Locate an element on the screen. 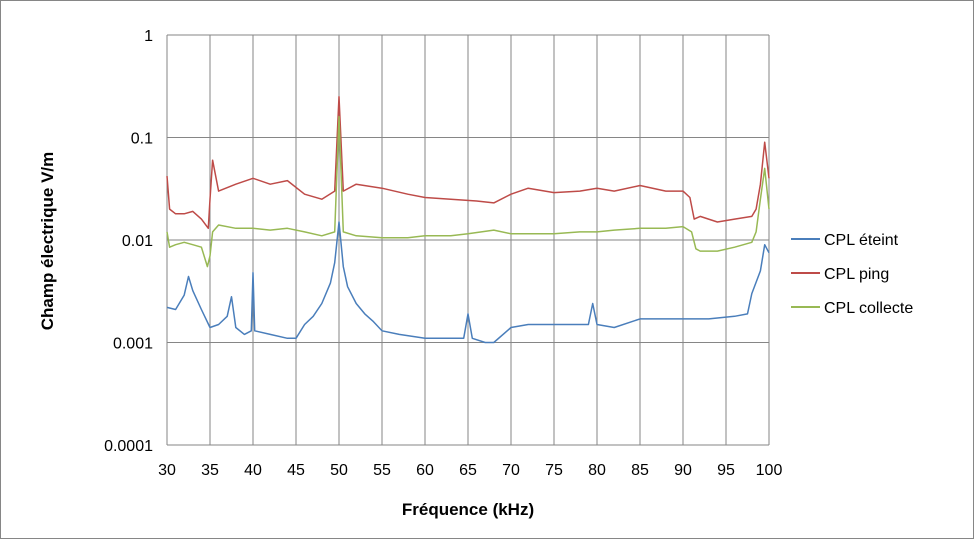  x-tick-label: 45 is located at coordinates (296, 470).